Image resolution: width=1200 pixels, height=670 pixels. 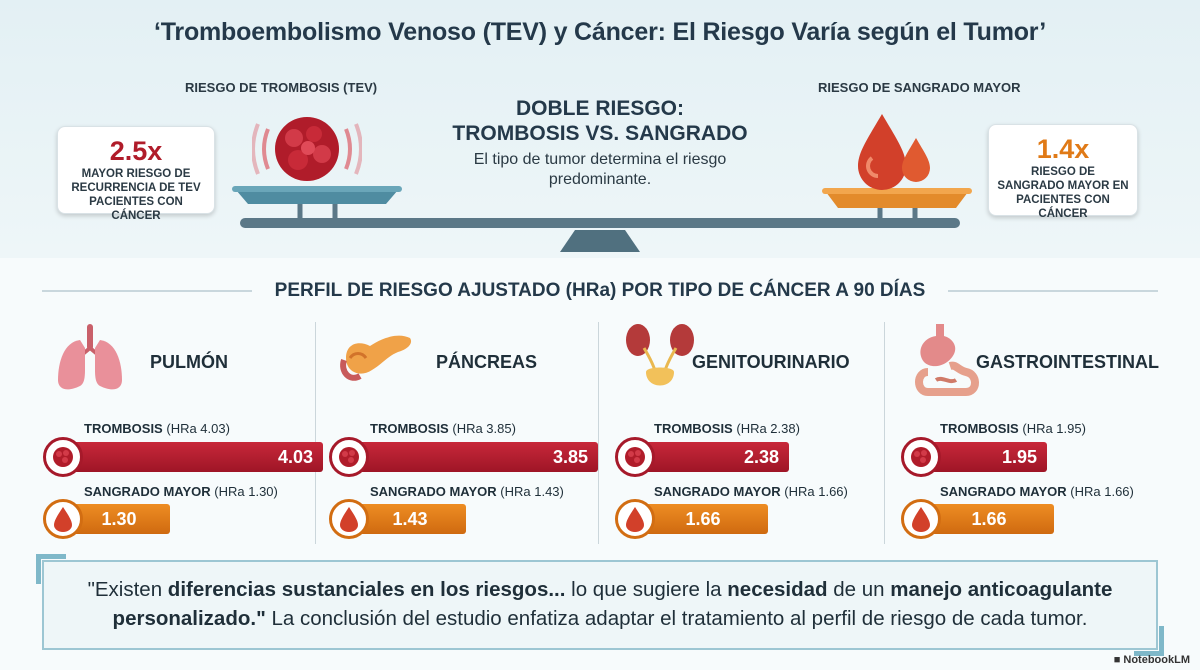 I want to click on brand-name: NotebookLM, so click(x=1156, y=660).